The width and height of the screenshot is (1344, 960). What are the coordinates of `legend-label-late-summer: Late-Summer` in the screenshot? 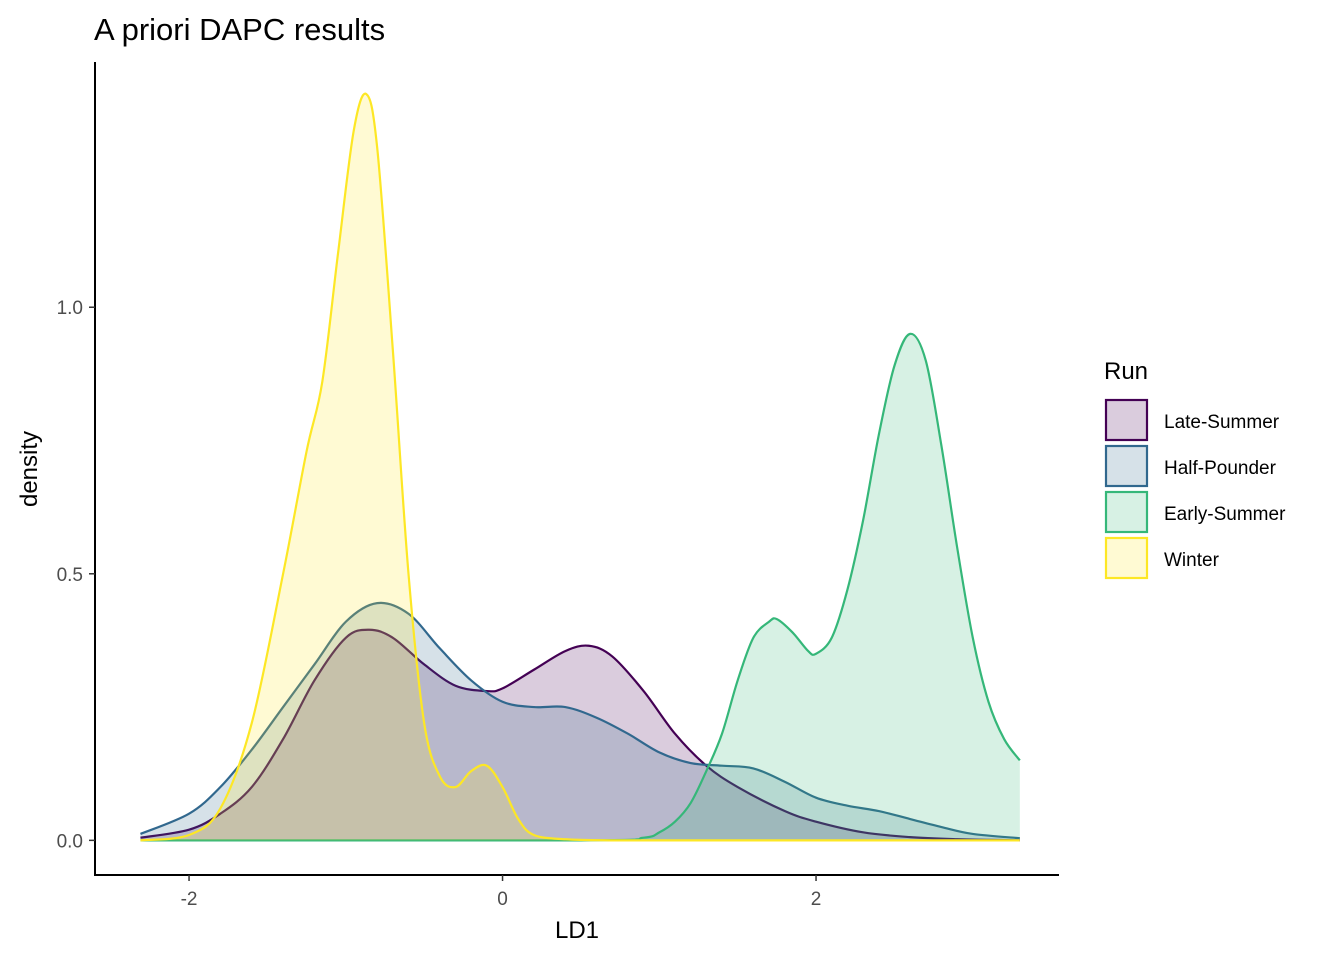 It's located at (1222, 422).